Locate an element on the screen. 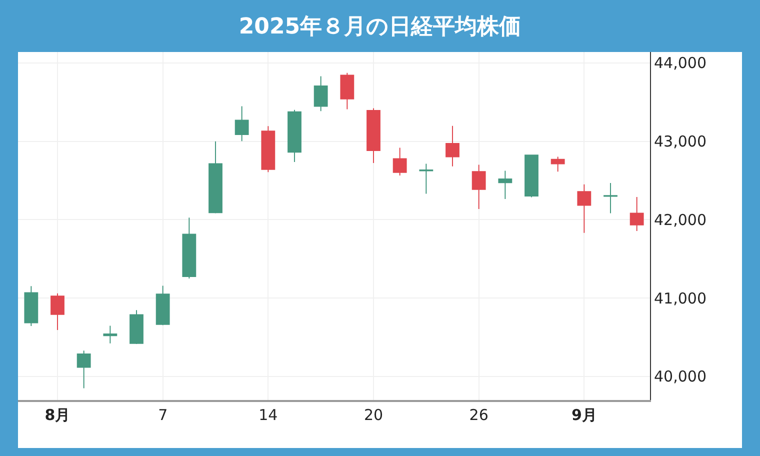 The image size is (760, 456). x-tick-label: 7 is located at coordinates (163, 415).